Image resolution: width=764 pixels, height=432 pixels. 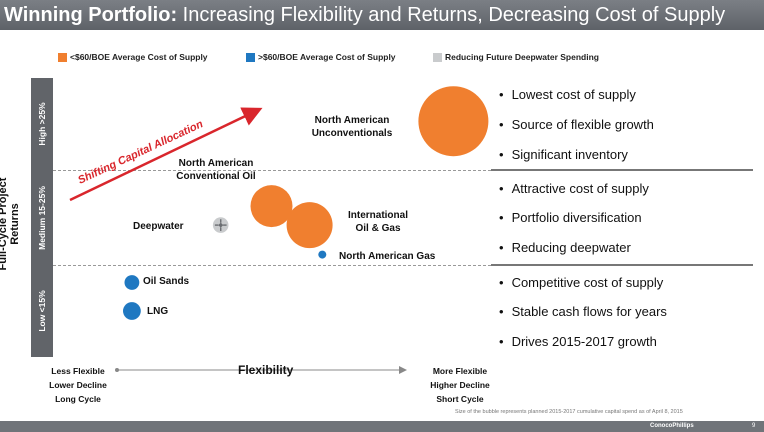 What do you see at coordinates (754, 426) in the screenshot?
I see `page-number: 9` at bounding box center [754, 426].